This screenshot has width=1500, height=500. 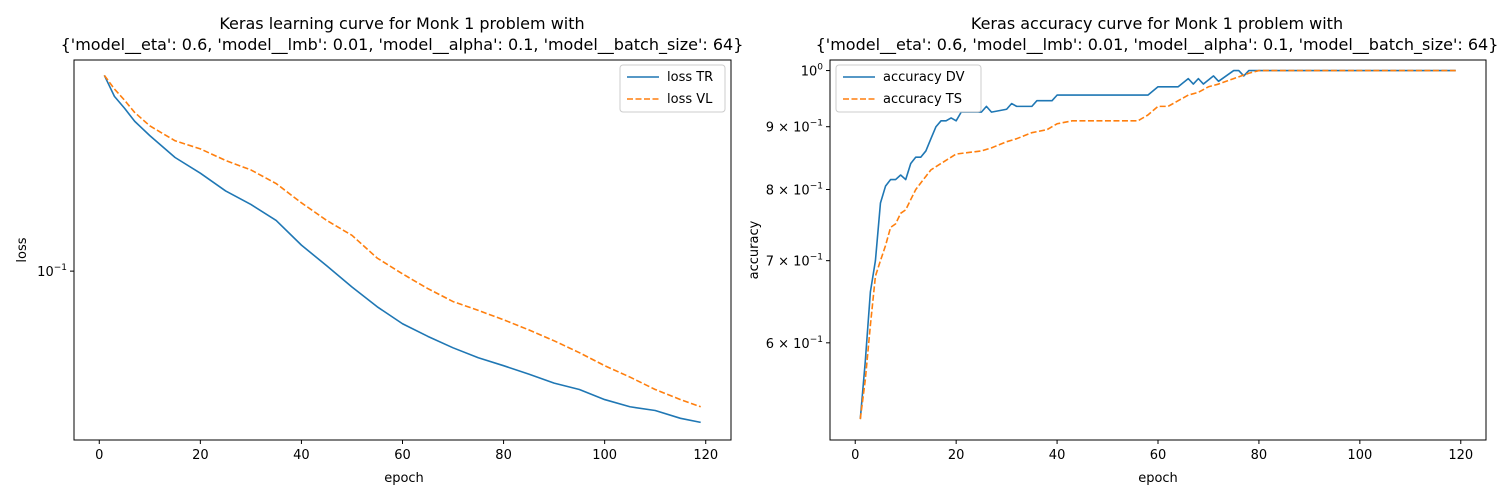 I want to click on accuracy-chart-x-tick-label: 0, so click(x=855, y=455).